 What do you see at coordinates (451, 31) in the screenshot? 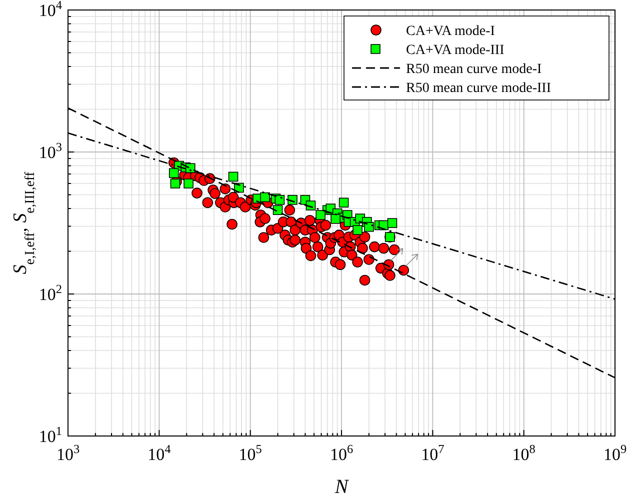
I see `legend-label: CA+VA mode-I` at bounding box center [451, 31].